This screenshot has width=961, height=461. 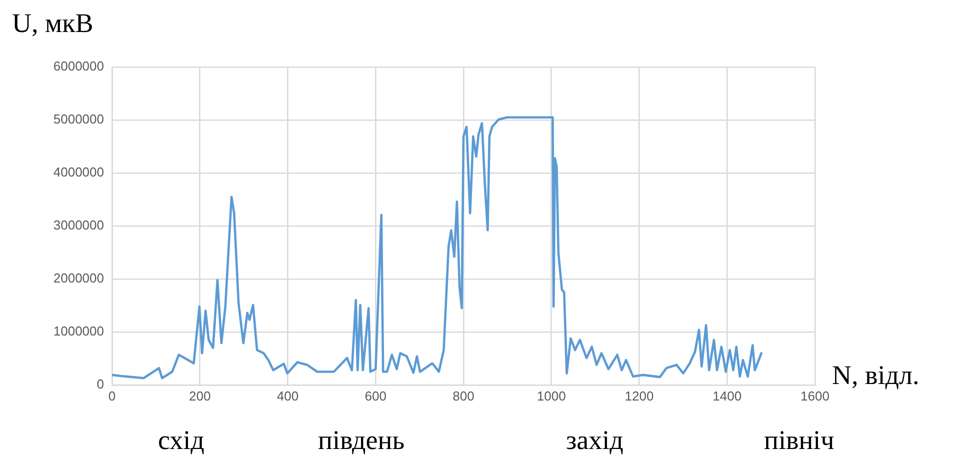 I want to click on text: північ, so click(x=799, y=440).